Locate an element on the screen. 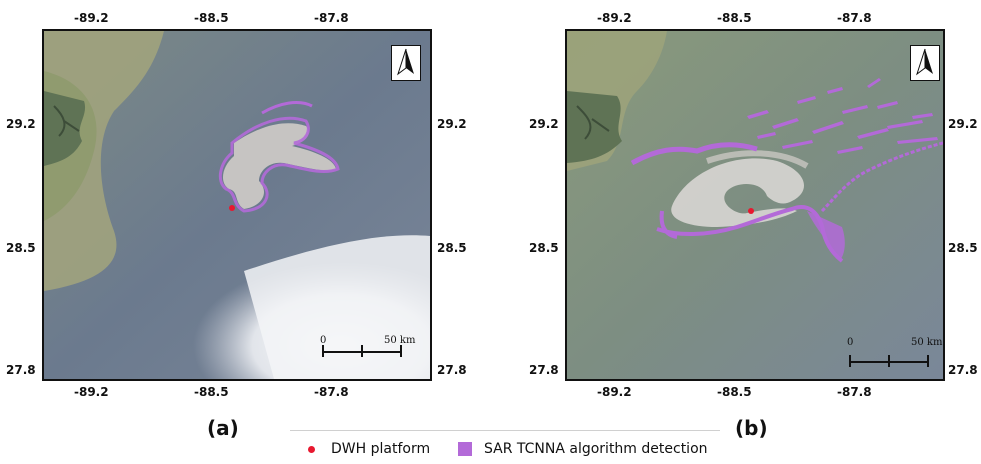 The image size is (981, 464). purple-square-swatch-icon is located at coordinates (465, 449).